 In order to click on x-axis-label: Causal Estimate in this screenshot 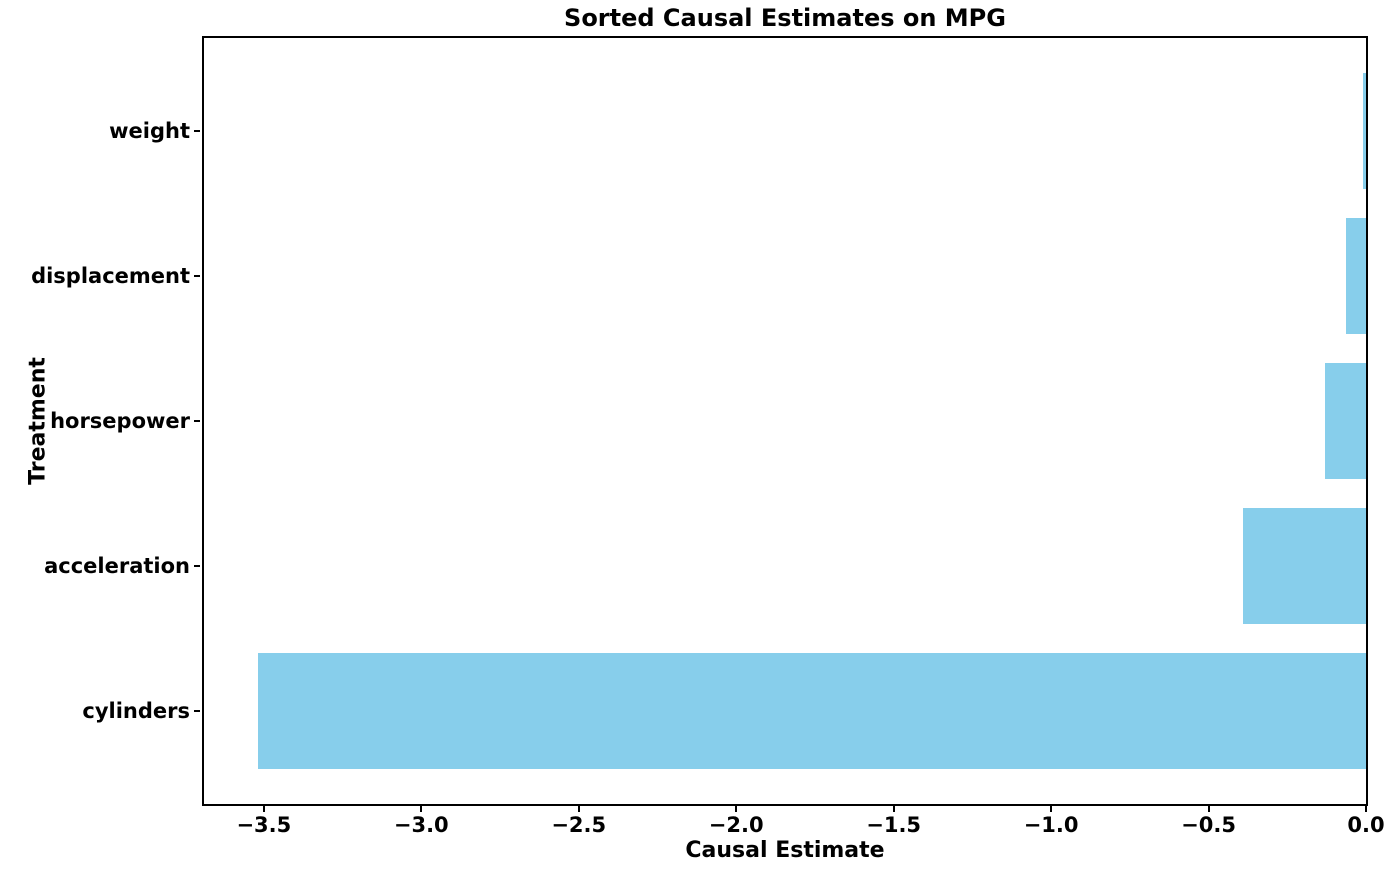, I will do `click(785, 850)`.